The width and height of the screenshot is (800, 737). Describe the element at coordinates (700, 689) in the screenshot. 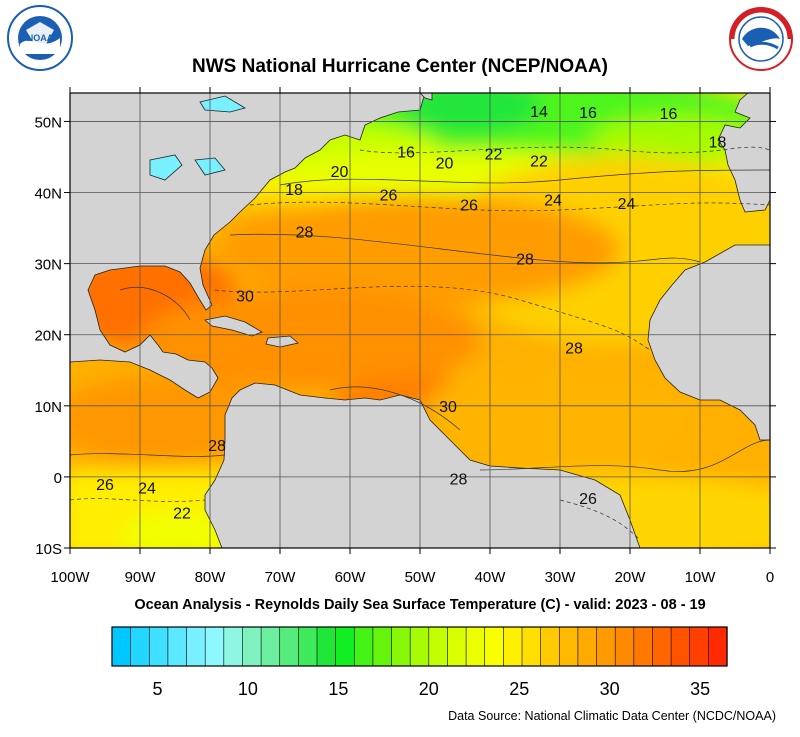

I see `colorbar-label: 35` at that location.